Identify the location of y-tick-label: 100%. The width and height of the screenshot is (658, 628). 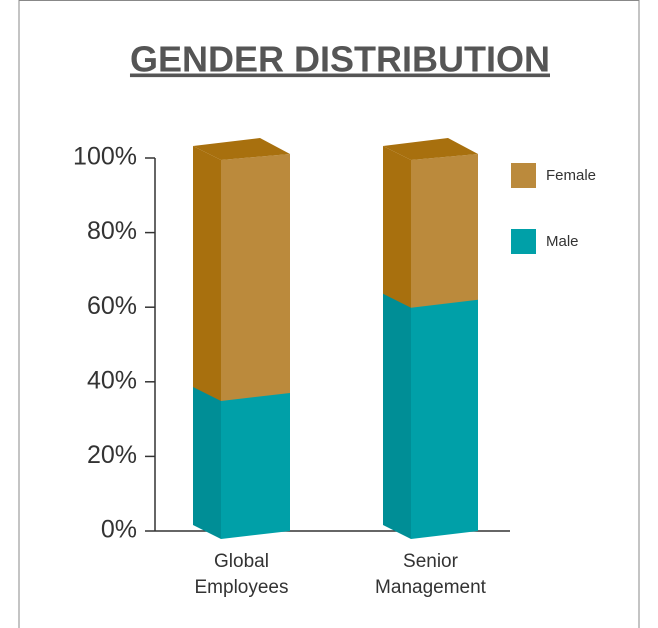
(105, 157).